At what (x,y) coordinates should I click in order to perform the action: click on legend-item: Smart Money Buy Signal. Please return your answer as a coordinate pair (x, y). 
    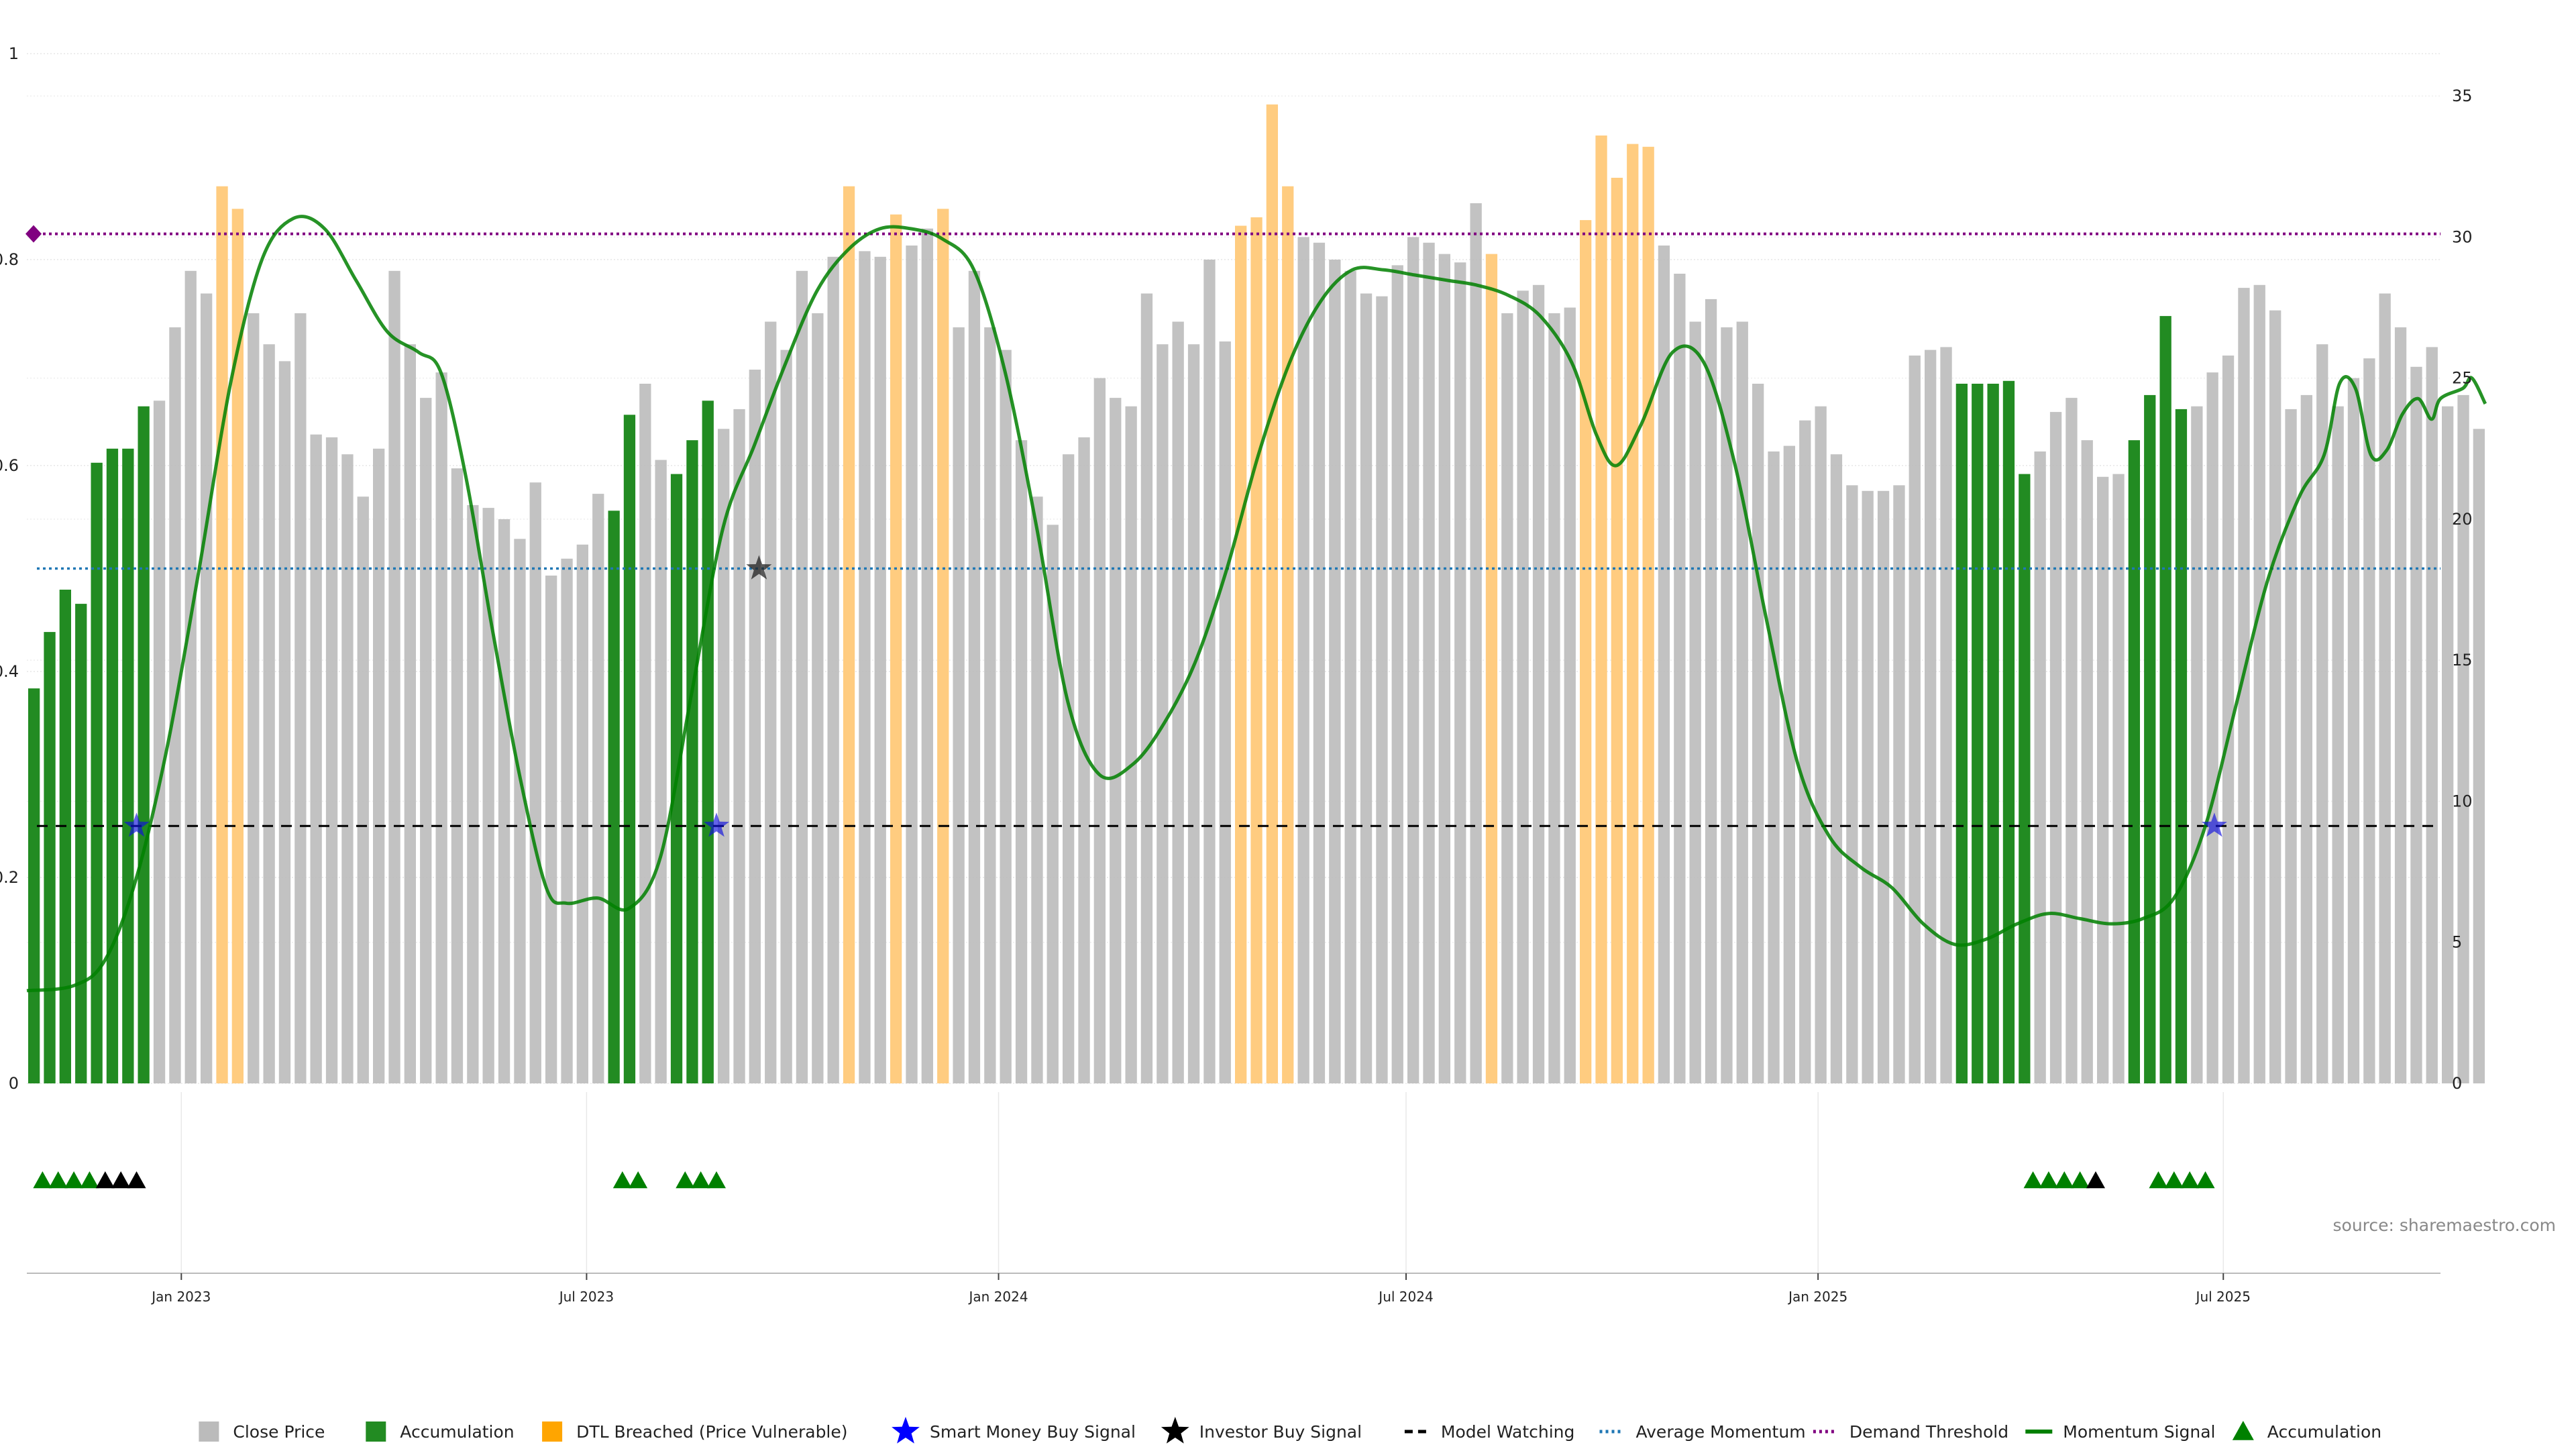
    Looking at the image, I should click on (1014, 1430).